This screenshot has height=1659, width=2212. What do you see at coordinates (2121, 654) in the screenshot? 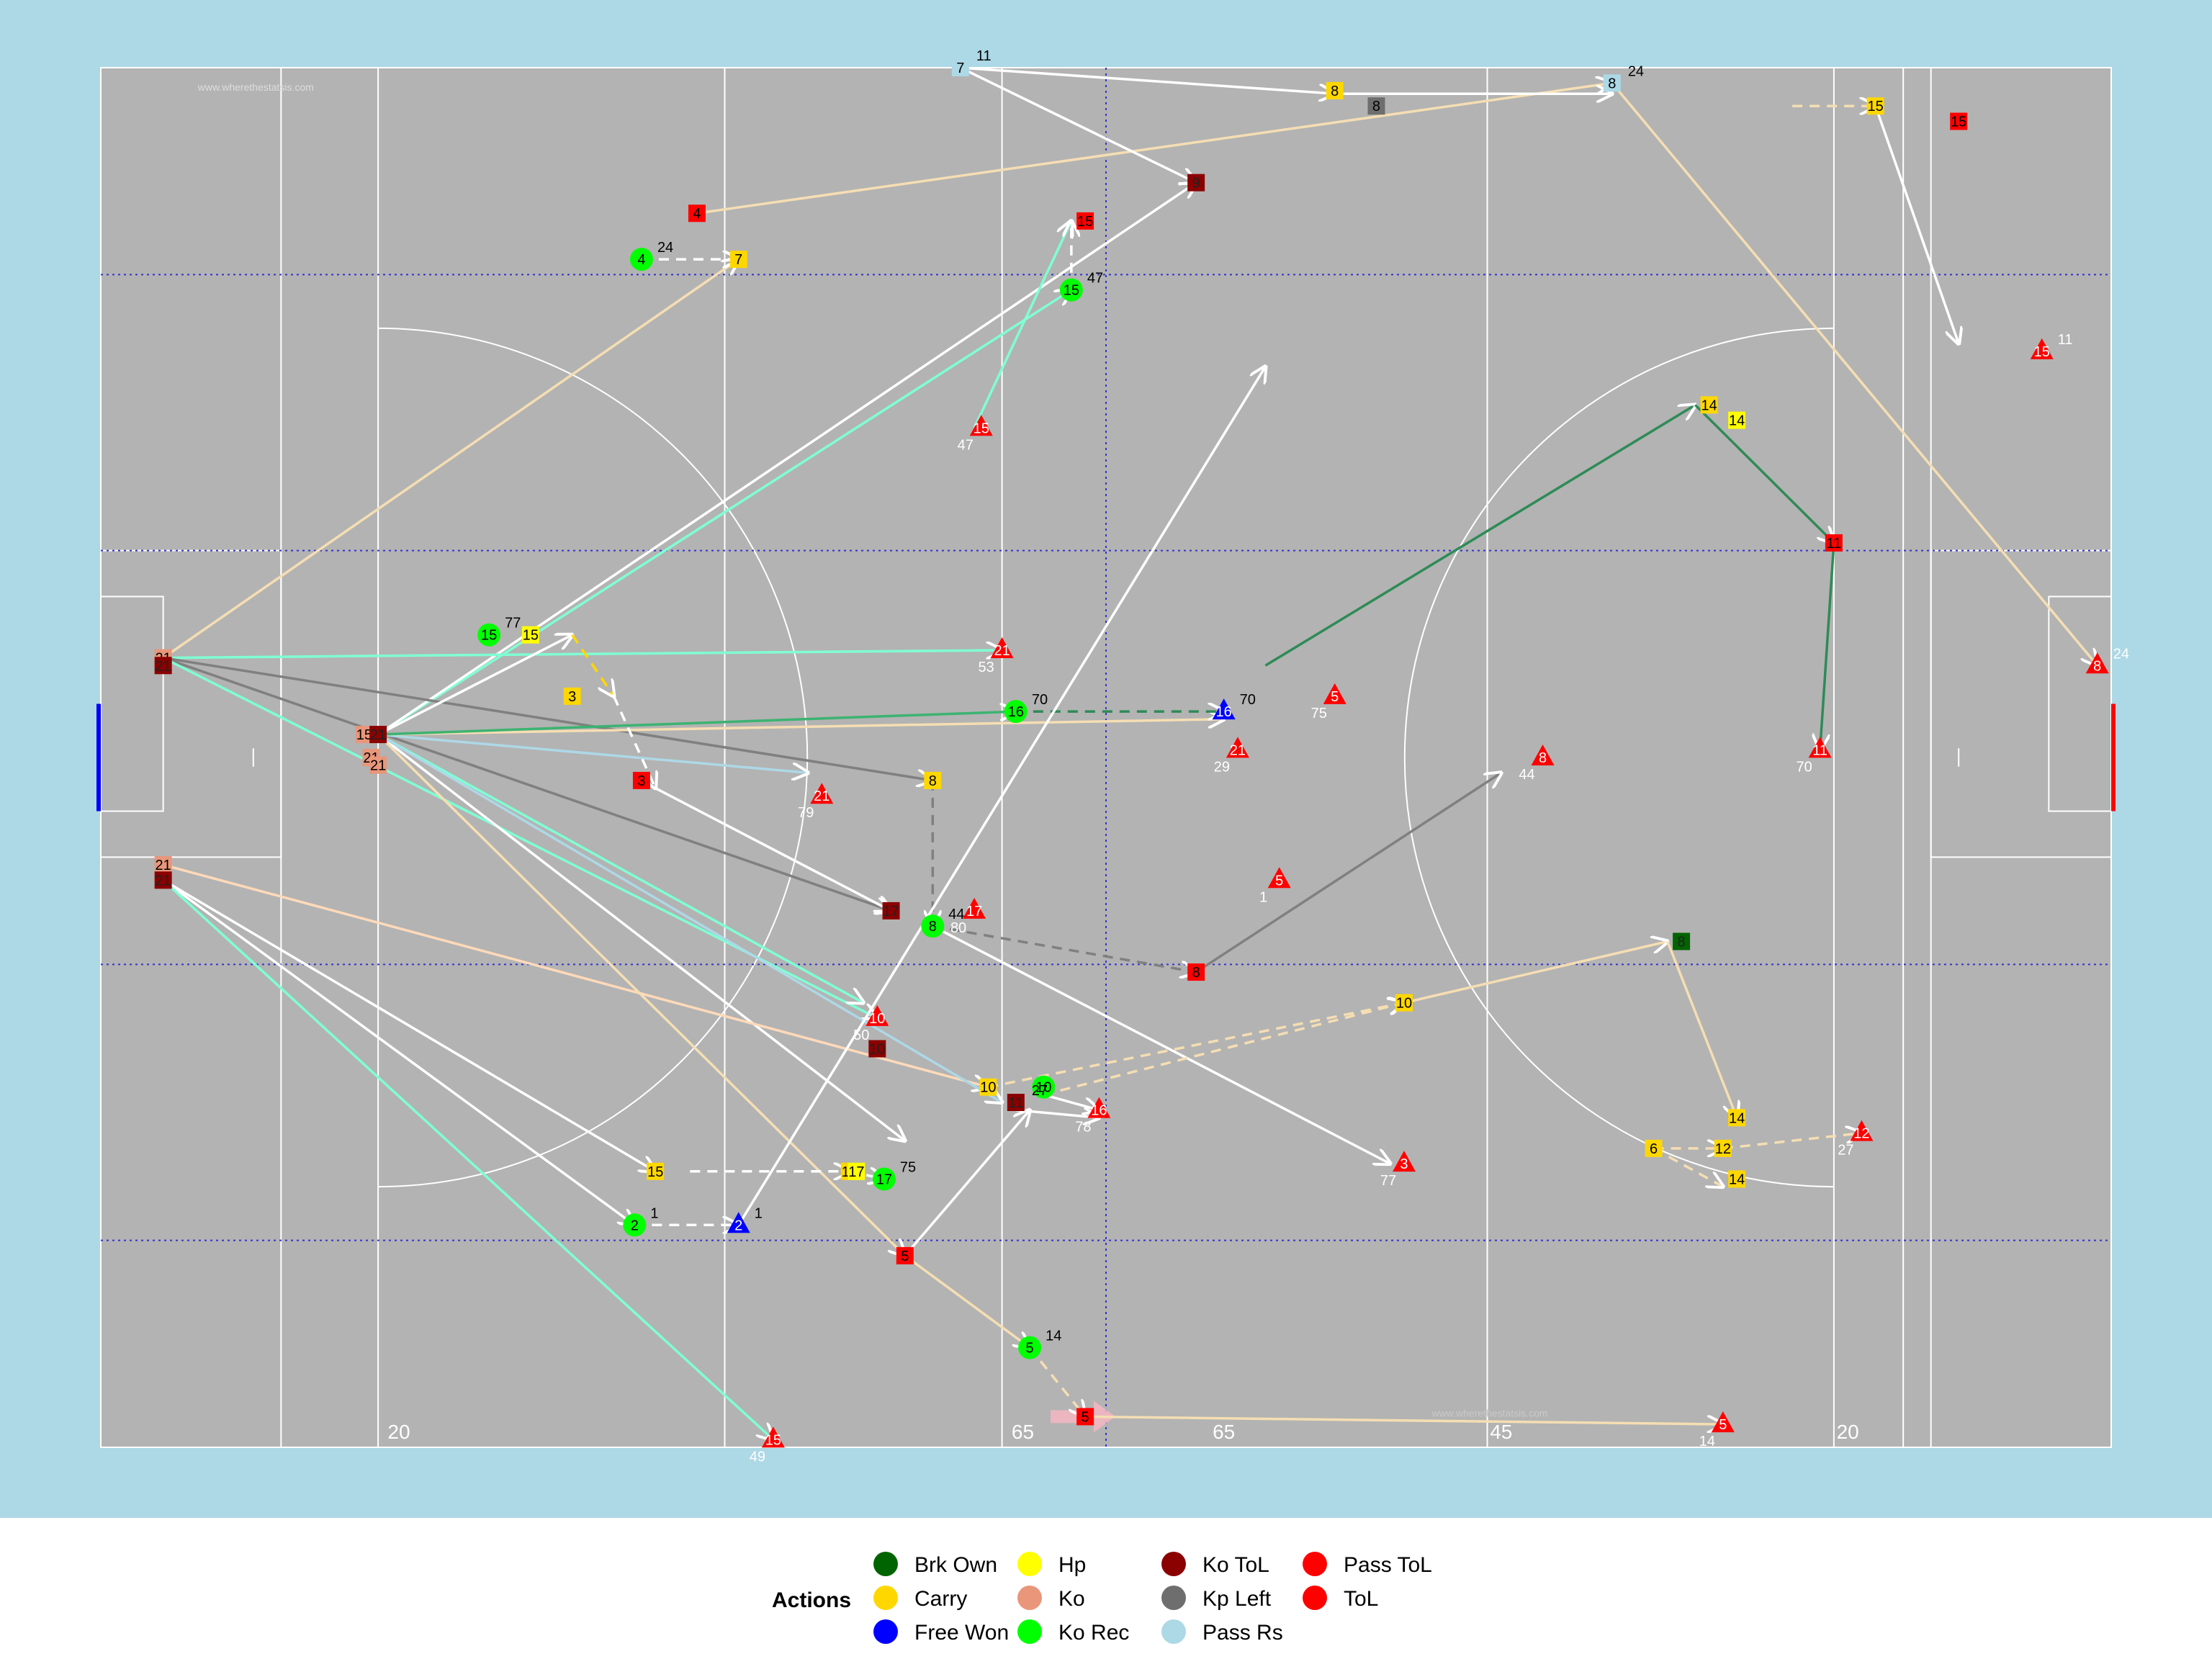
I see `marker-time-label: 24` at bounding box center [2121, 654].